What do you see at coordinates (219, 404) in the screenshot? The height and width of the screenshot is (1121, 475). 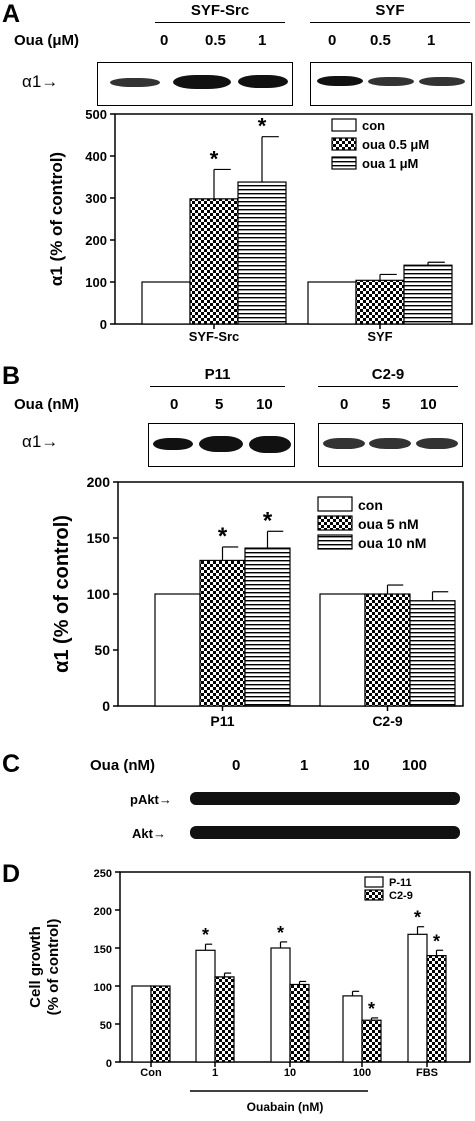 I see `panel-b-dose-1-p11: 5` at bounding box center [219, 404].